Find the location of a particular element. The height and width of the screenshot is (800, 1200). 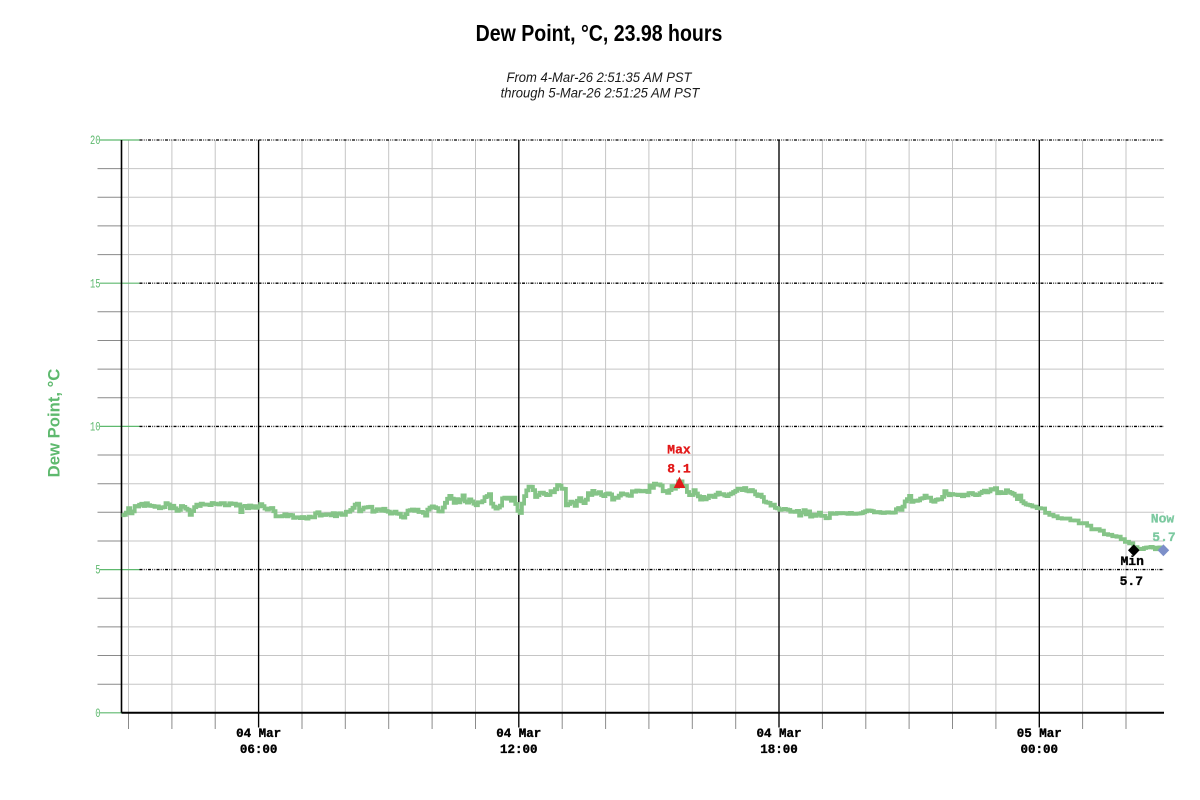

svg-text: 18:00 is located at coordinates (779, 750).